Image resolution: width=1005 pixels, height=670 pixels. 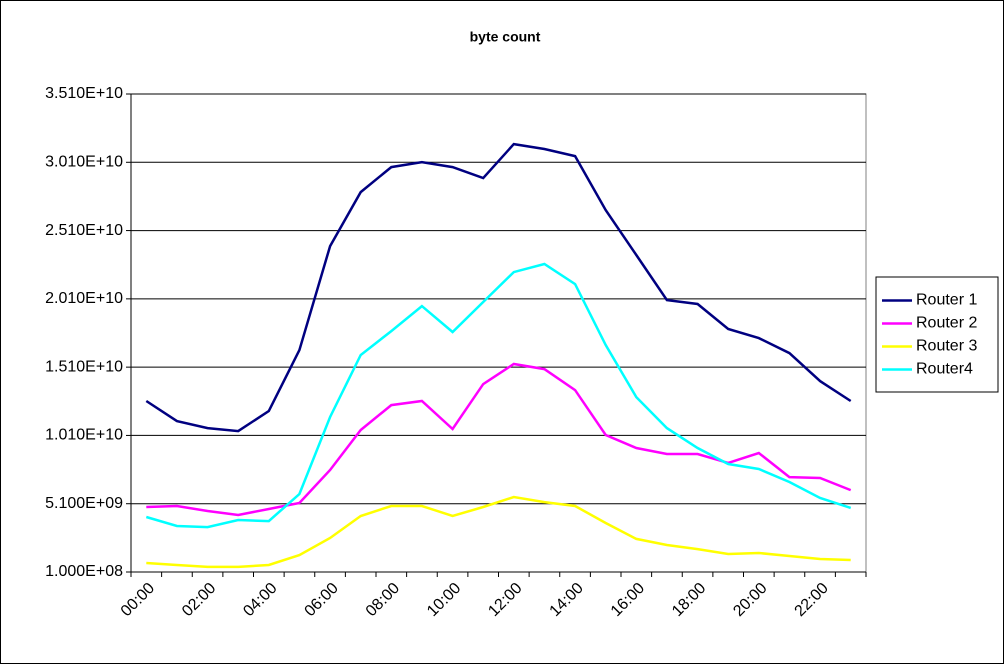 What do you see at coordinates (505, 37) in the screenshot?
I see `chart-title: byte count` at bounding box center [505, 37].